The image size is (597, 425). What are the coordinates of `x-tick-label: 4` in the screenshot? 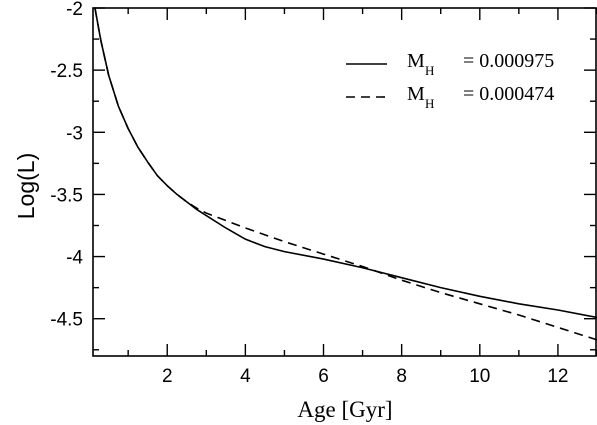 It's located at (245, 376).